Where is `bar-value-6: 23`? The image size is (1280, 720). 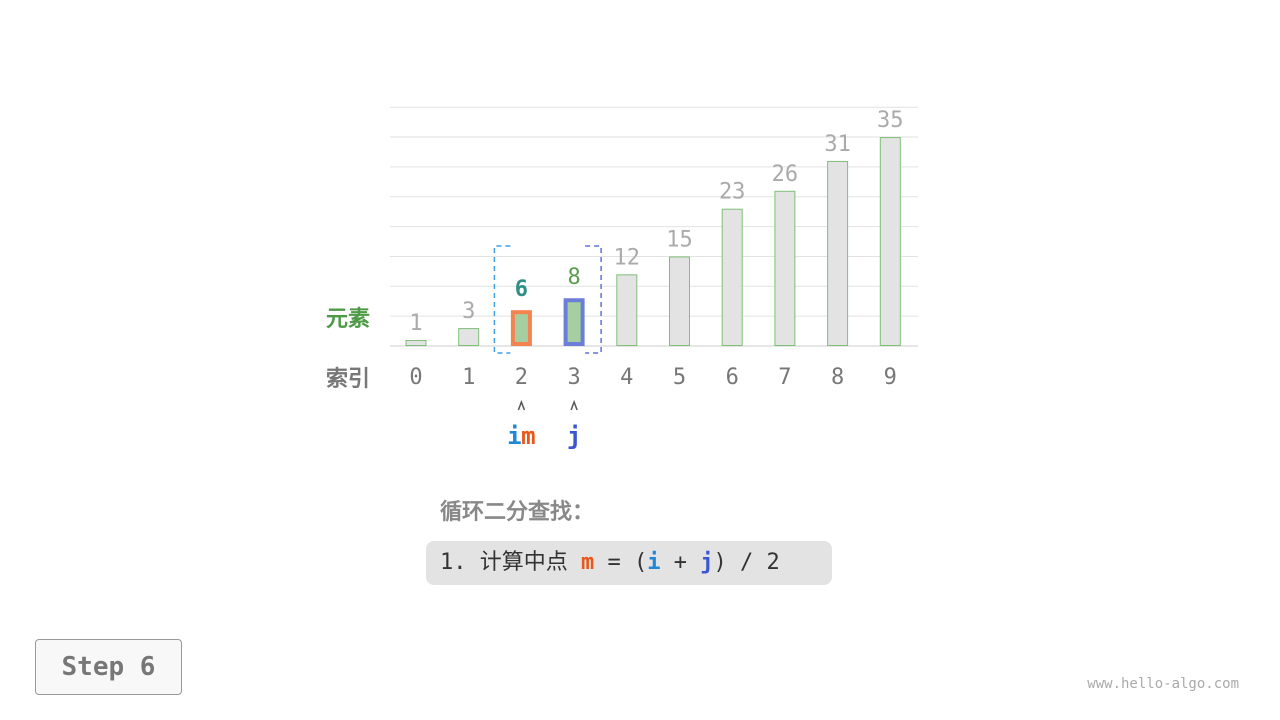
bar-value-6: 23 is located at coordinates (732, 192).